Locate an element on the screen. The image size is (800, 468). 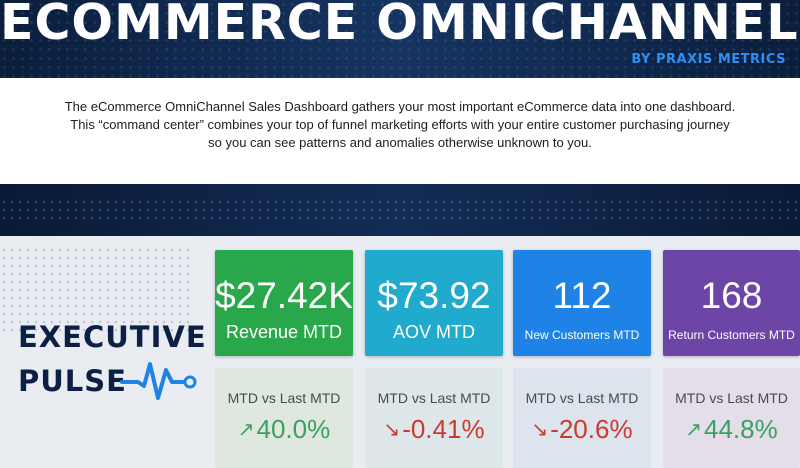
kpi-card-new-customers: 112 New Customers MTD is located at coordinates (582, 303).